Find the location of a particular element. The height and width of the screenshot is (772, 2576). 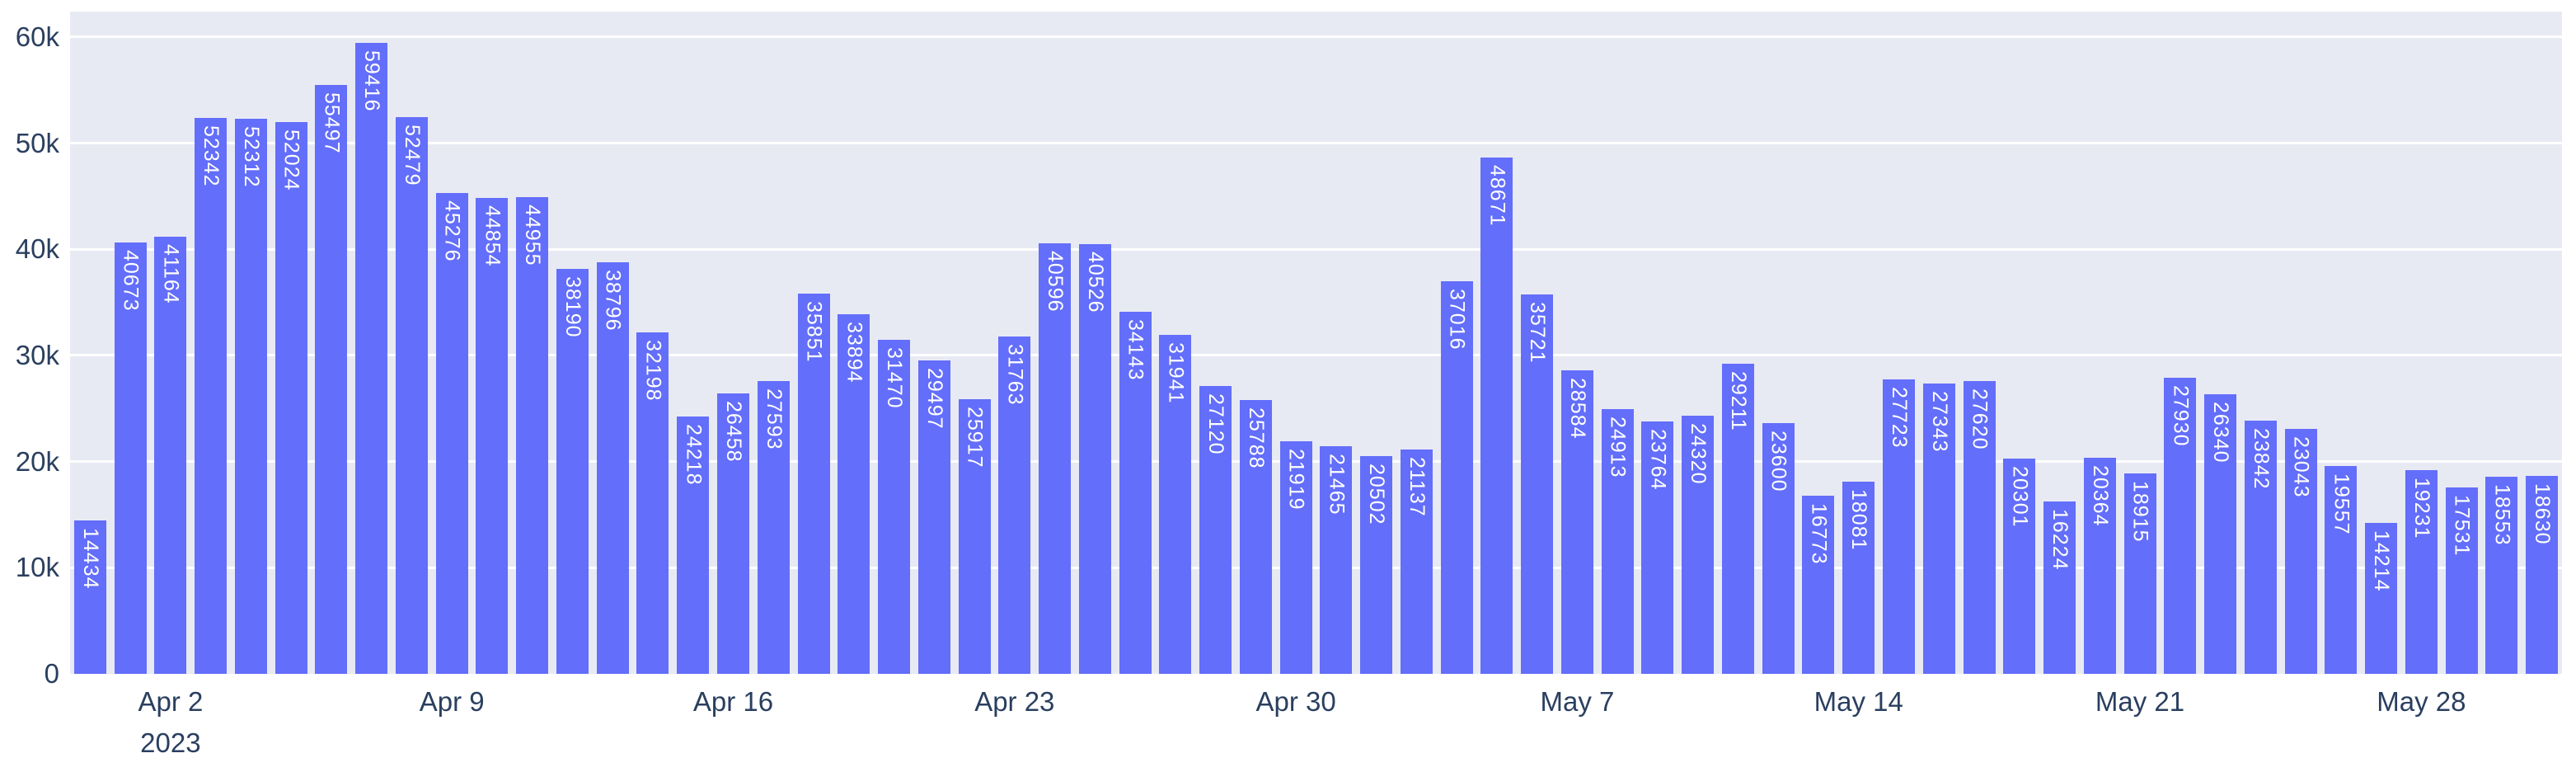

bar: 20301 is located at coordinates (2020, 566).